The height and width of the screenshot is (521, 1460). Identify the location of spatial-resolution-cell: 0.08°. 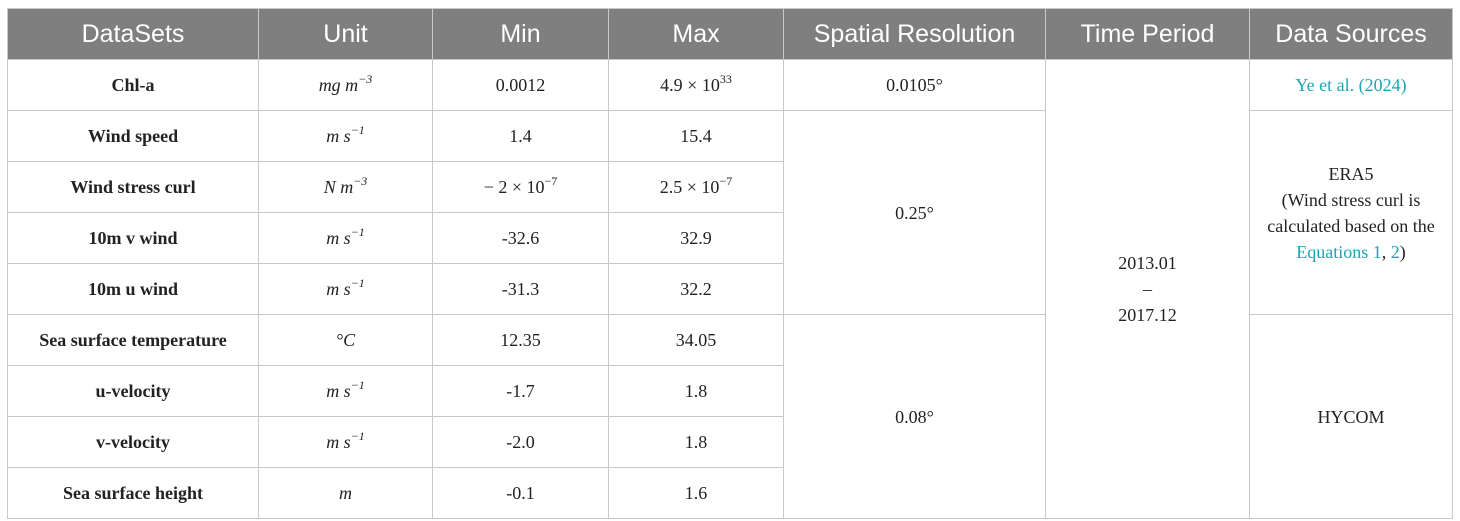
(914, 416).